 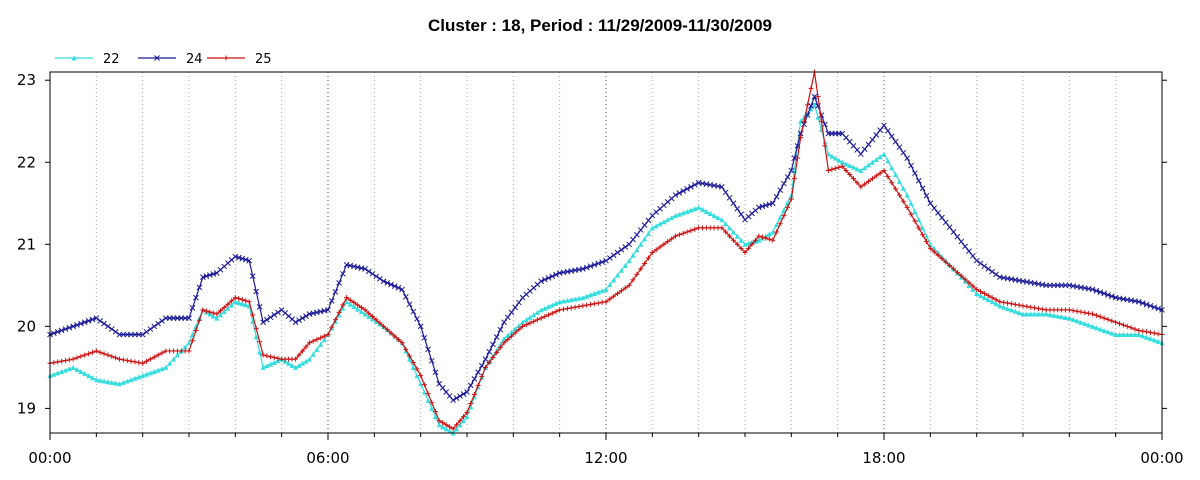 I want to click on y-tick-label: 23, so click(x=26, y=80).